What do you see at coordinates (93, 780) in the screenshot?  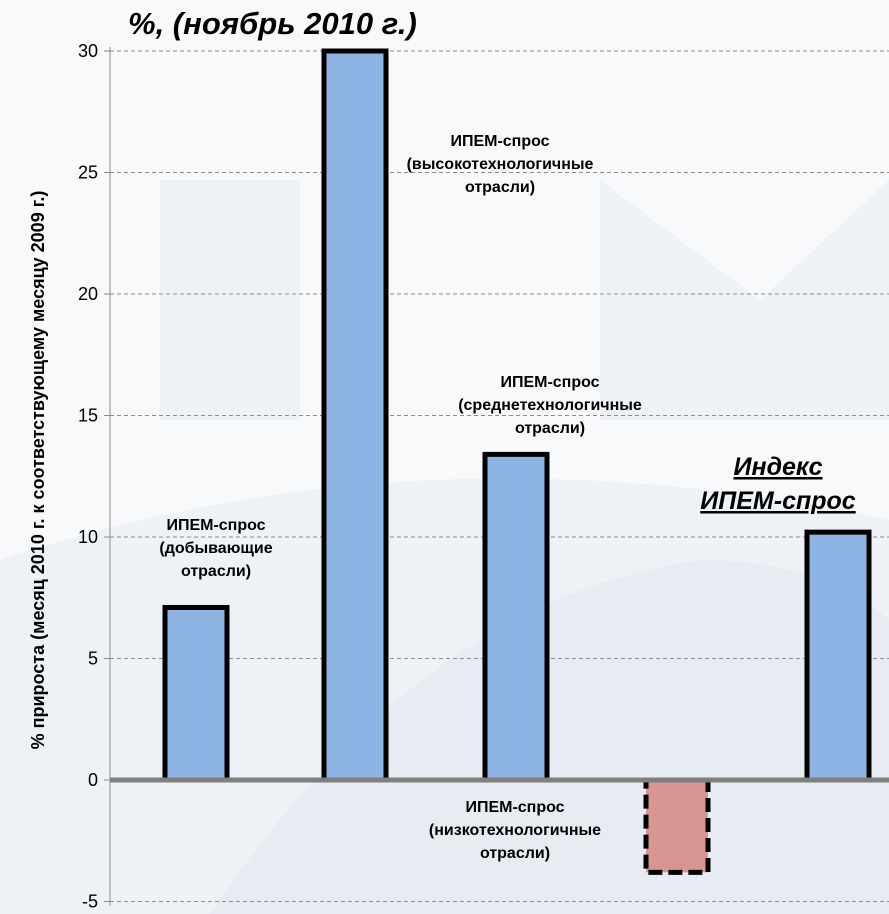 I see `y-tick-label: 0` at bounding box center [93, 780].